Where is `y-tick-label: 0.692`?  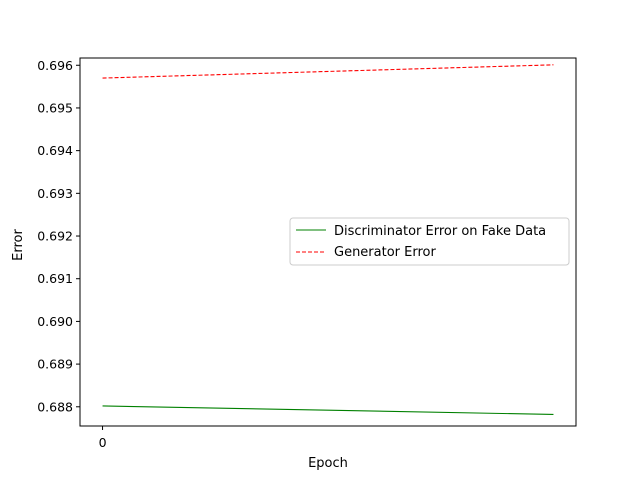
y-tick-label: 0.692 is located at coordinates (55, 236).